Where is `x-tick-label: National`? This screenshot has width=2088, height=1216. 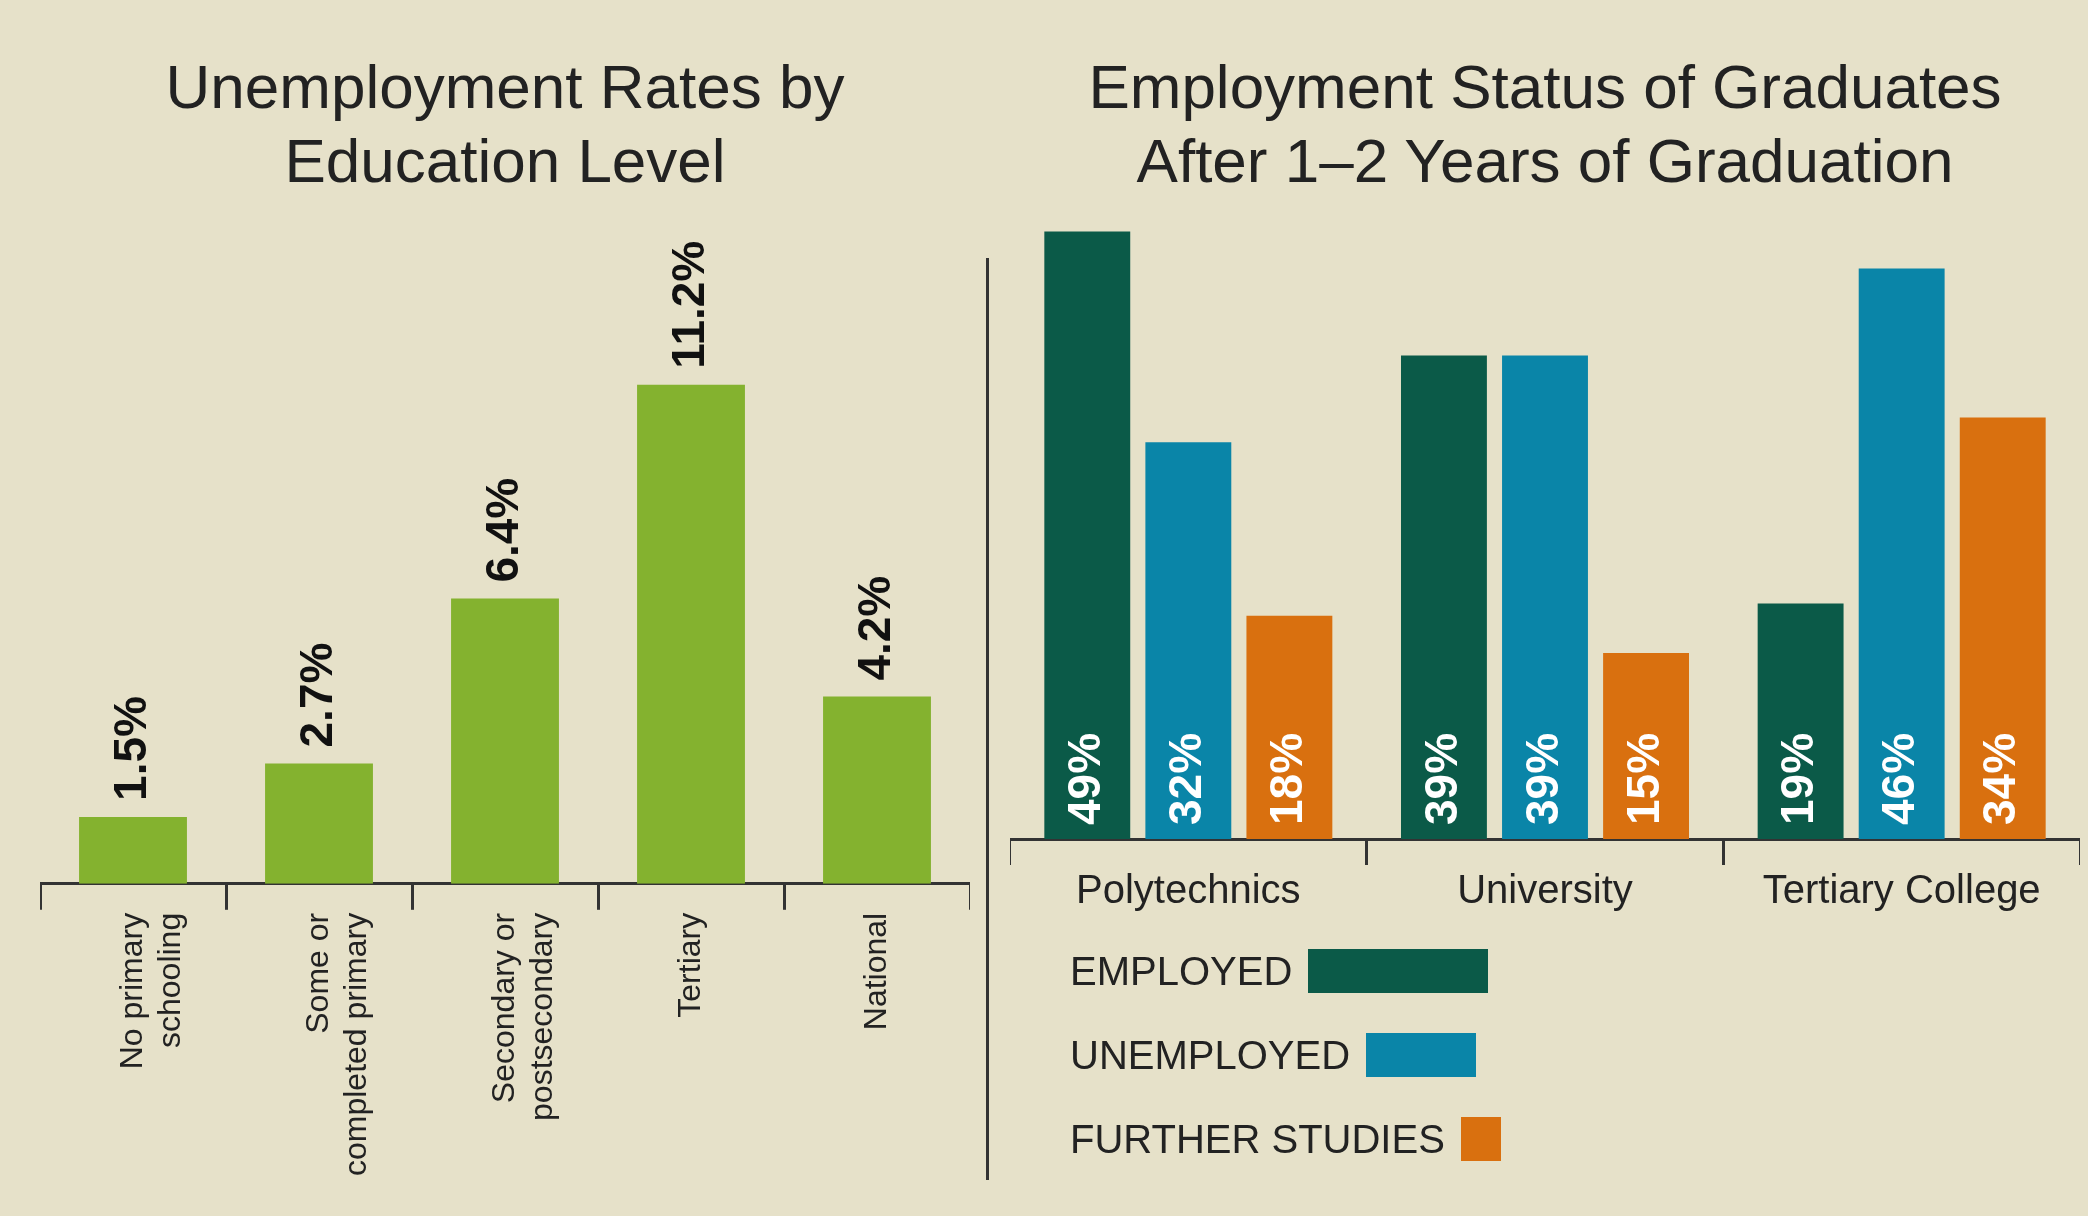
x-tick-label: National is located at coordinates (874, 971).